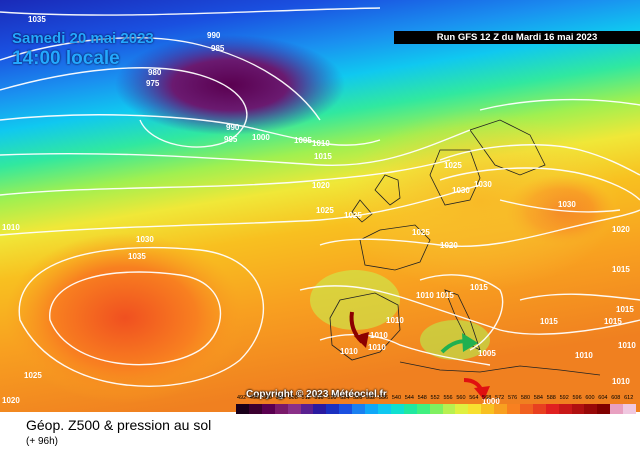  What do you see at coordinates (517, 37) in the screenshot?
I see `model-run-label: Run GFS 12 Z du Mardi 16 mai 2023` at bounding box center [517, 37].